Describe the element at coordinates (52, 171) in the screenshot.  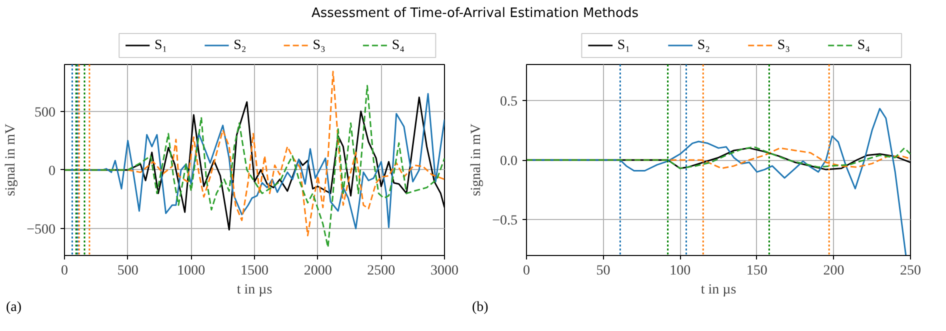
I see `y-tick-label: 0` at that location.